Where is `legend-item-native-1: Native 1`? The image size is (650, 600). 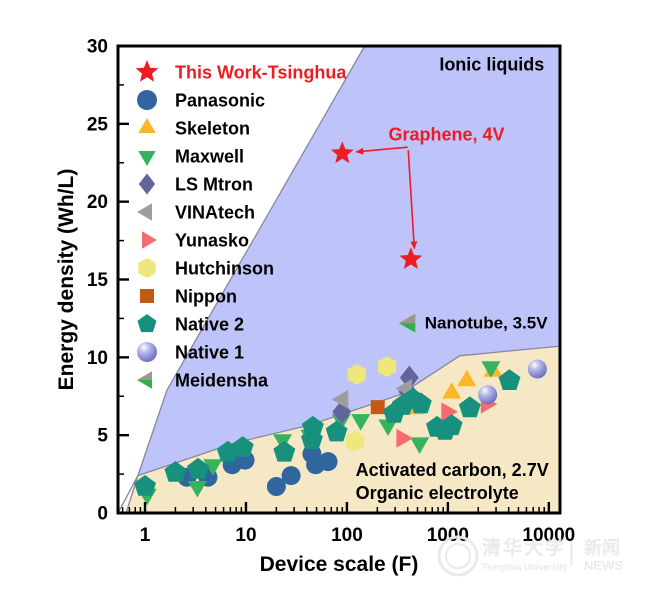
legend-item-native-1: Native 1 is located at coordinates (190, 352).